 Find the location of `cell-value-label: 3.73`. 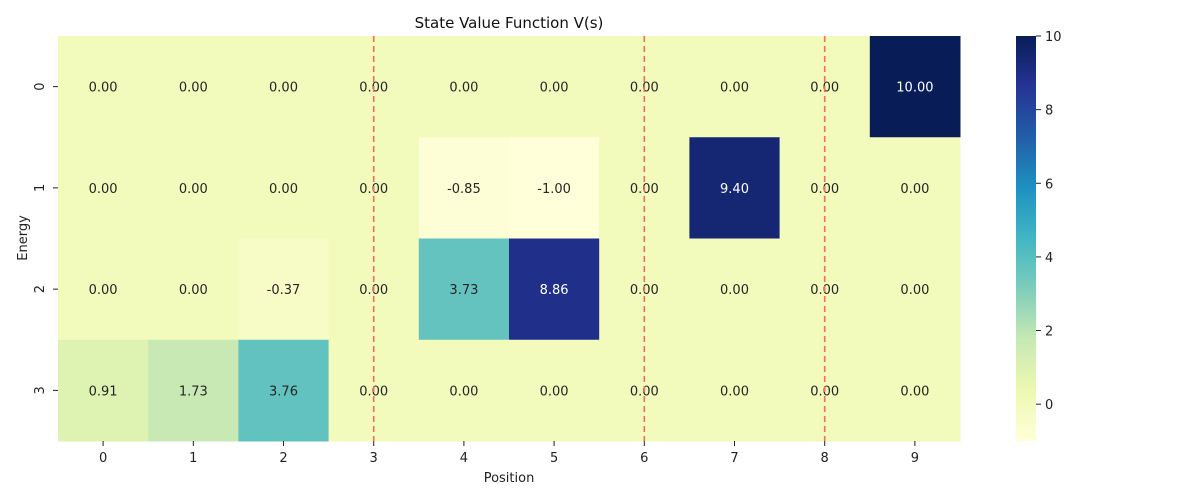

cell-value-label: 3.73 is located at coordinates (463, 290).